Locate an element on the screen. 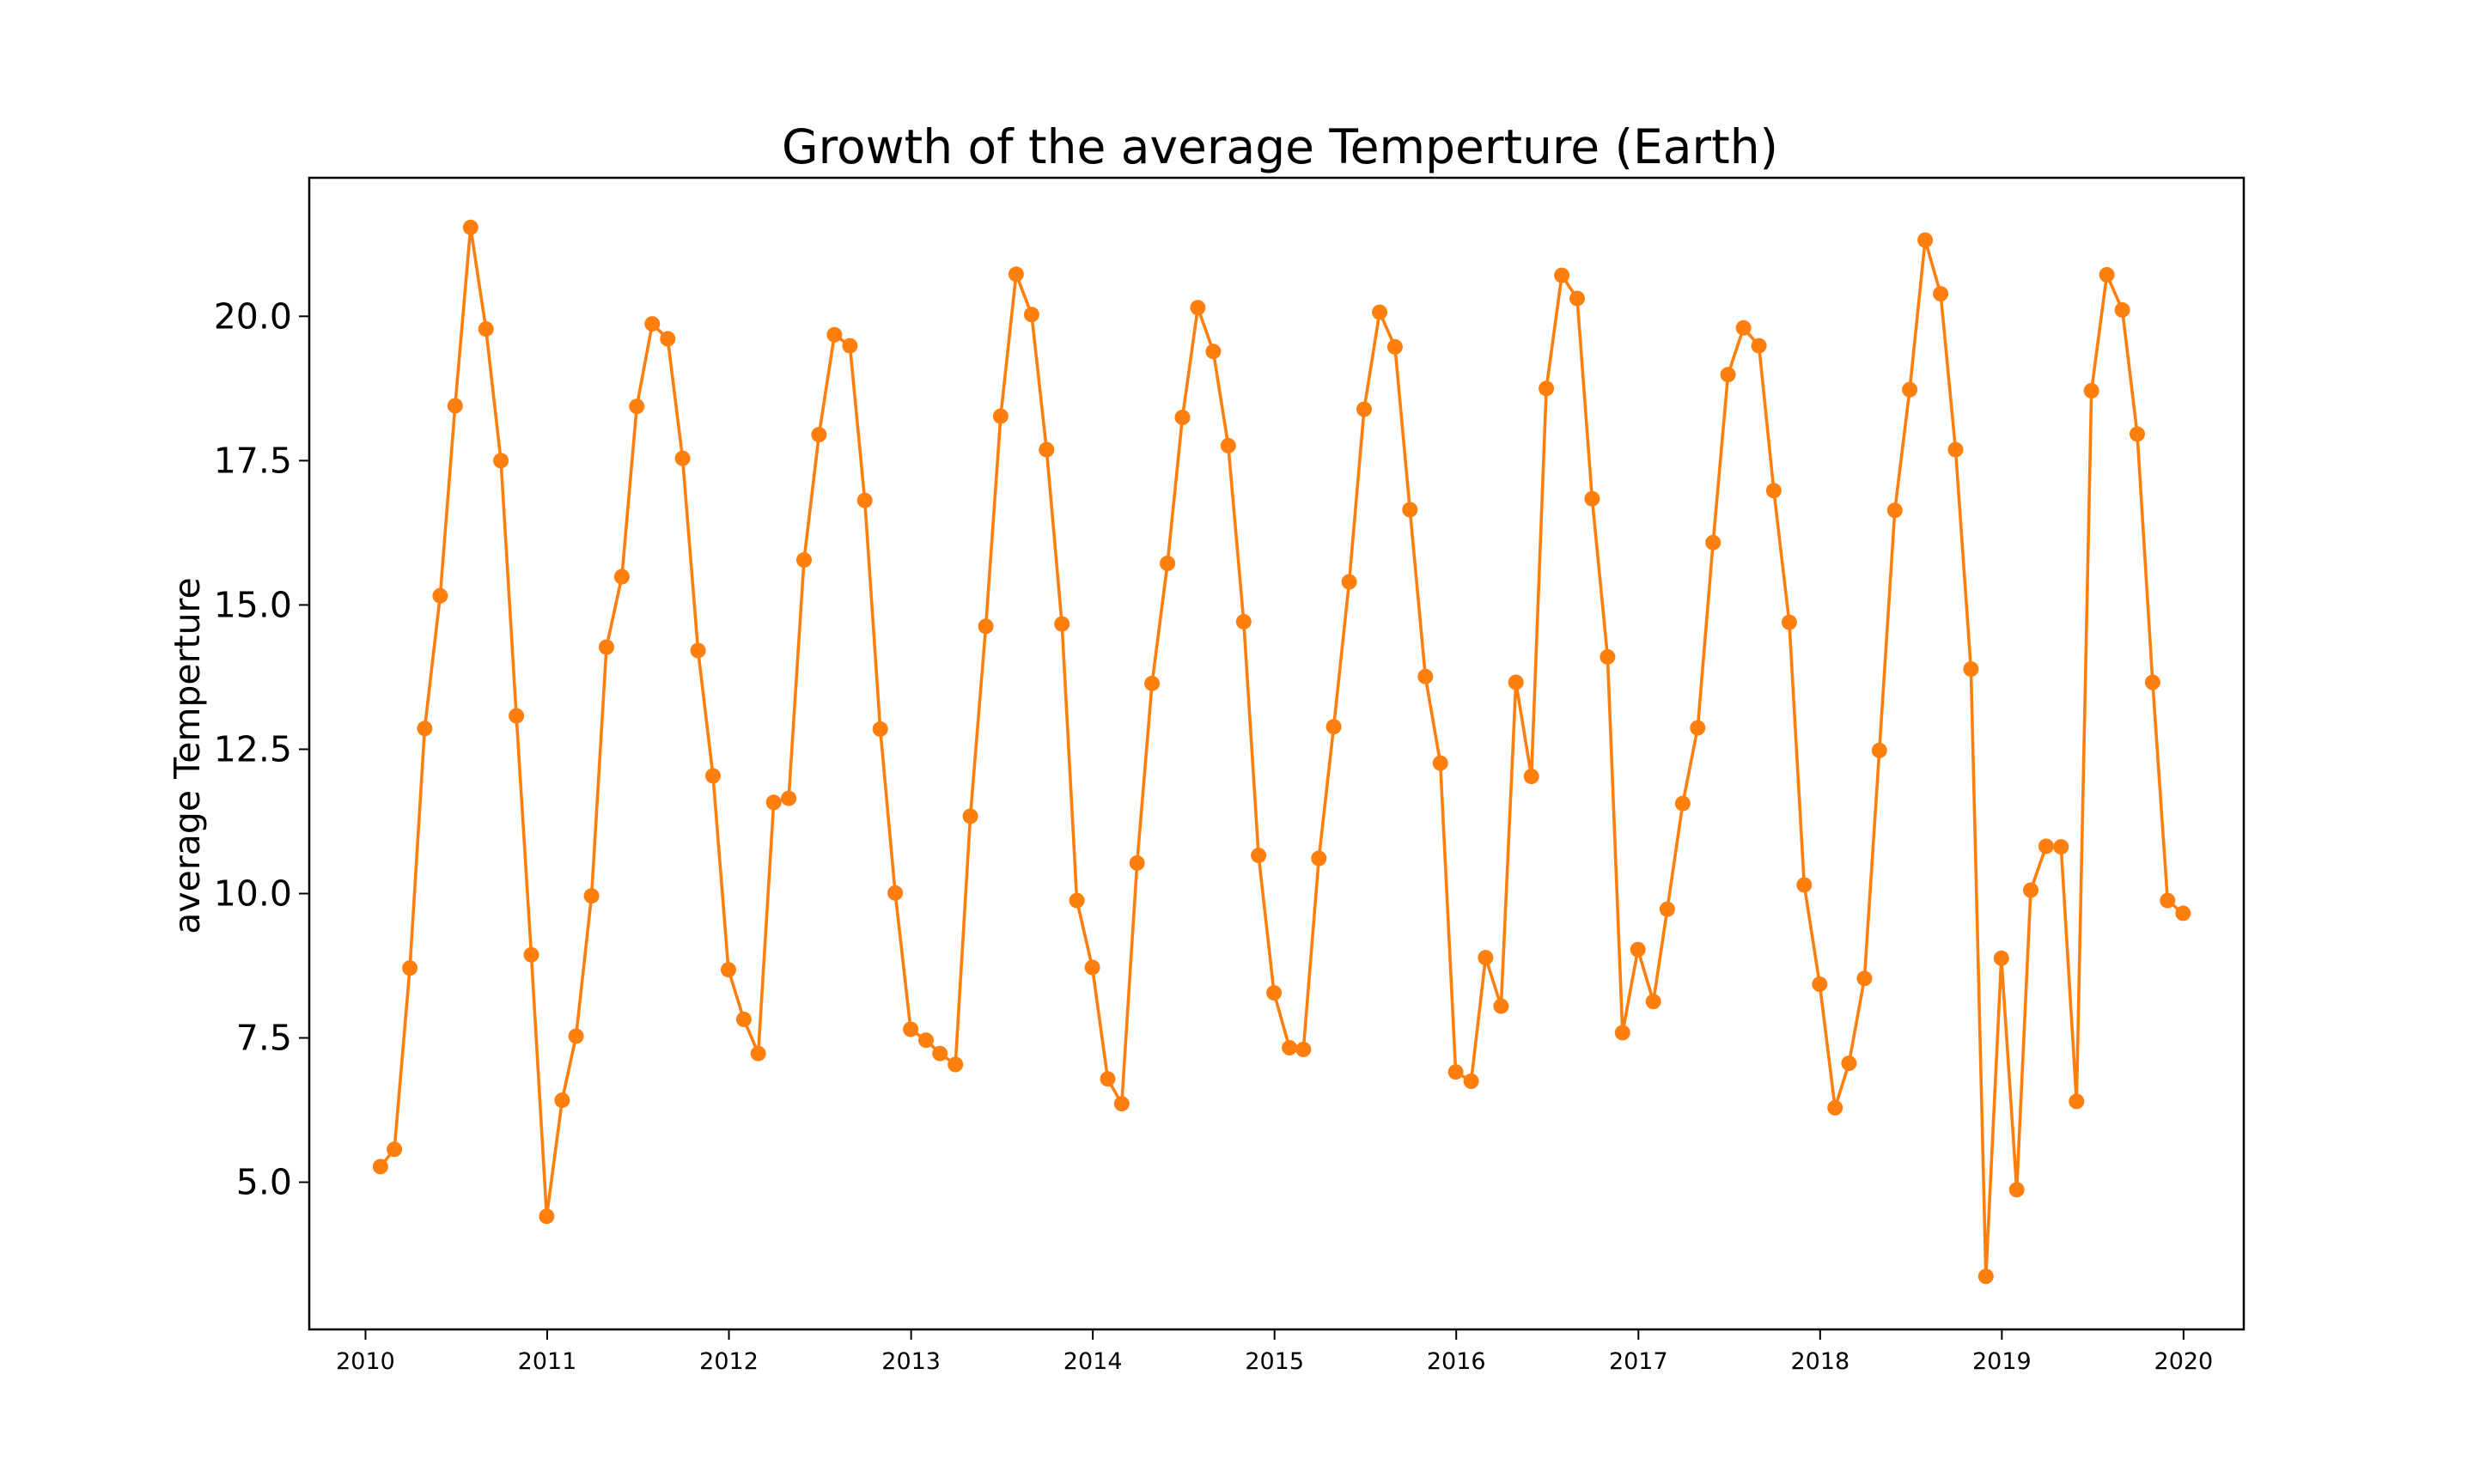 Image resolution: width=2474 pixels, height=1484 pixels. y-tick-label: 20.0 is located at coordinates (253, 316).